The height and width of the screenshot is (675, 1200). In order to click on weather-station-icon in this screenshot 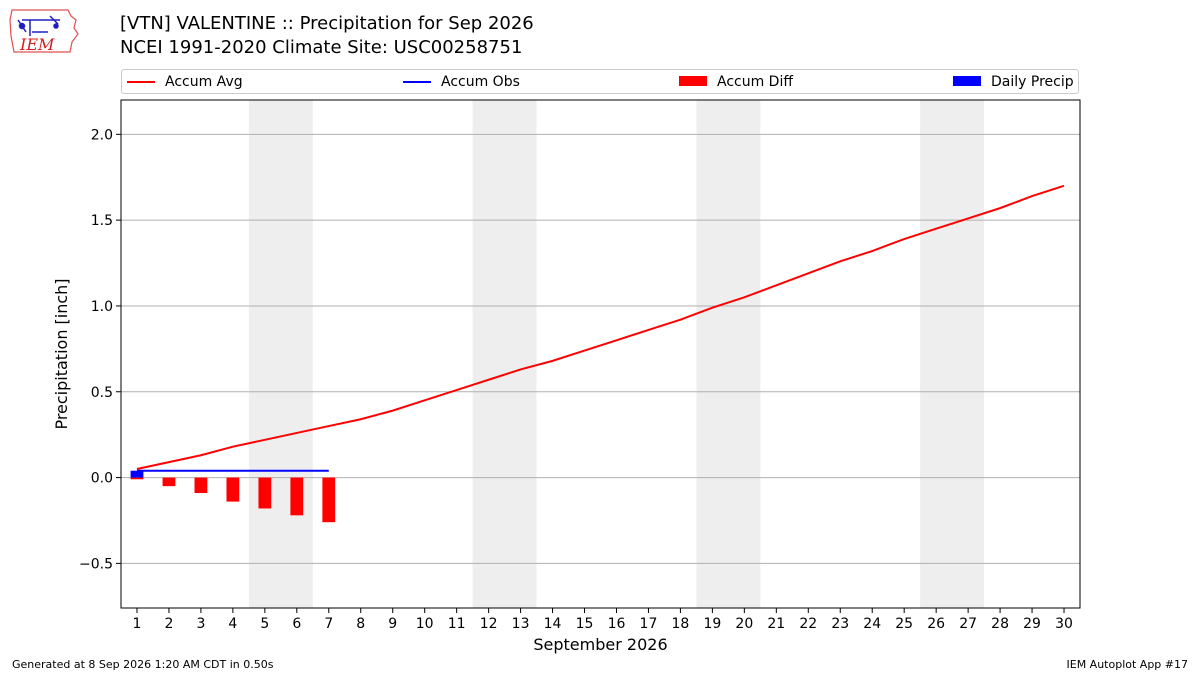, I will do `click(38, 25)`.